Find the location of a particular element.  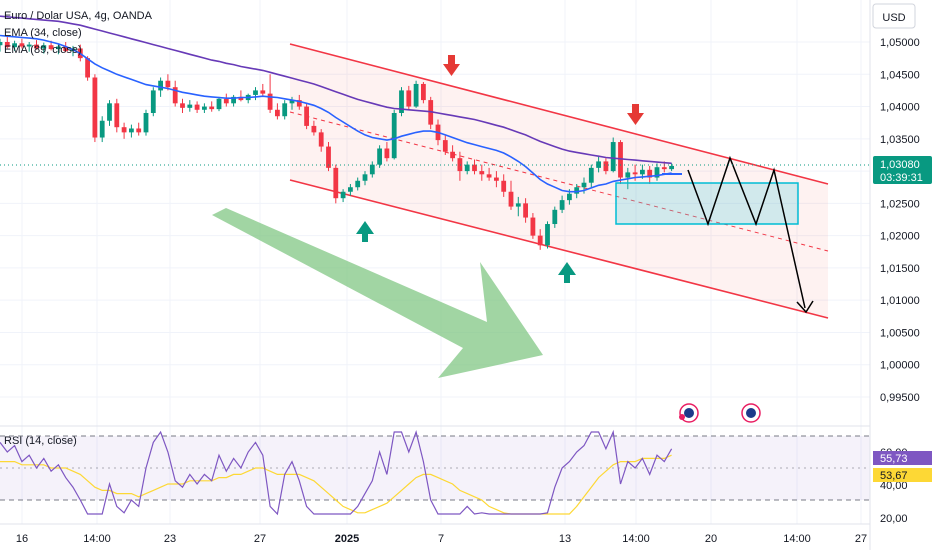

rsi-tick: 40,00 is located at coordinates (894, 486).